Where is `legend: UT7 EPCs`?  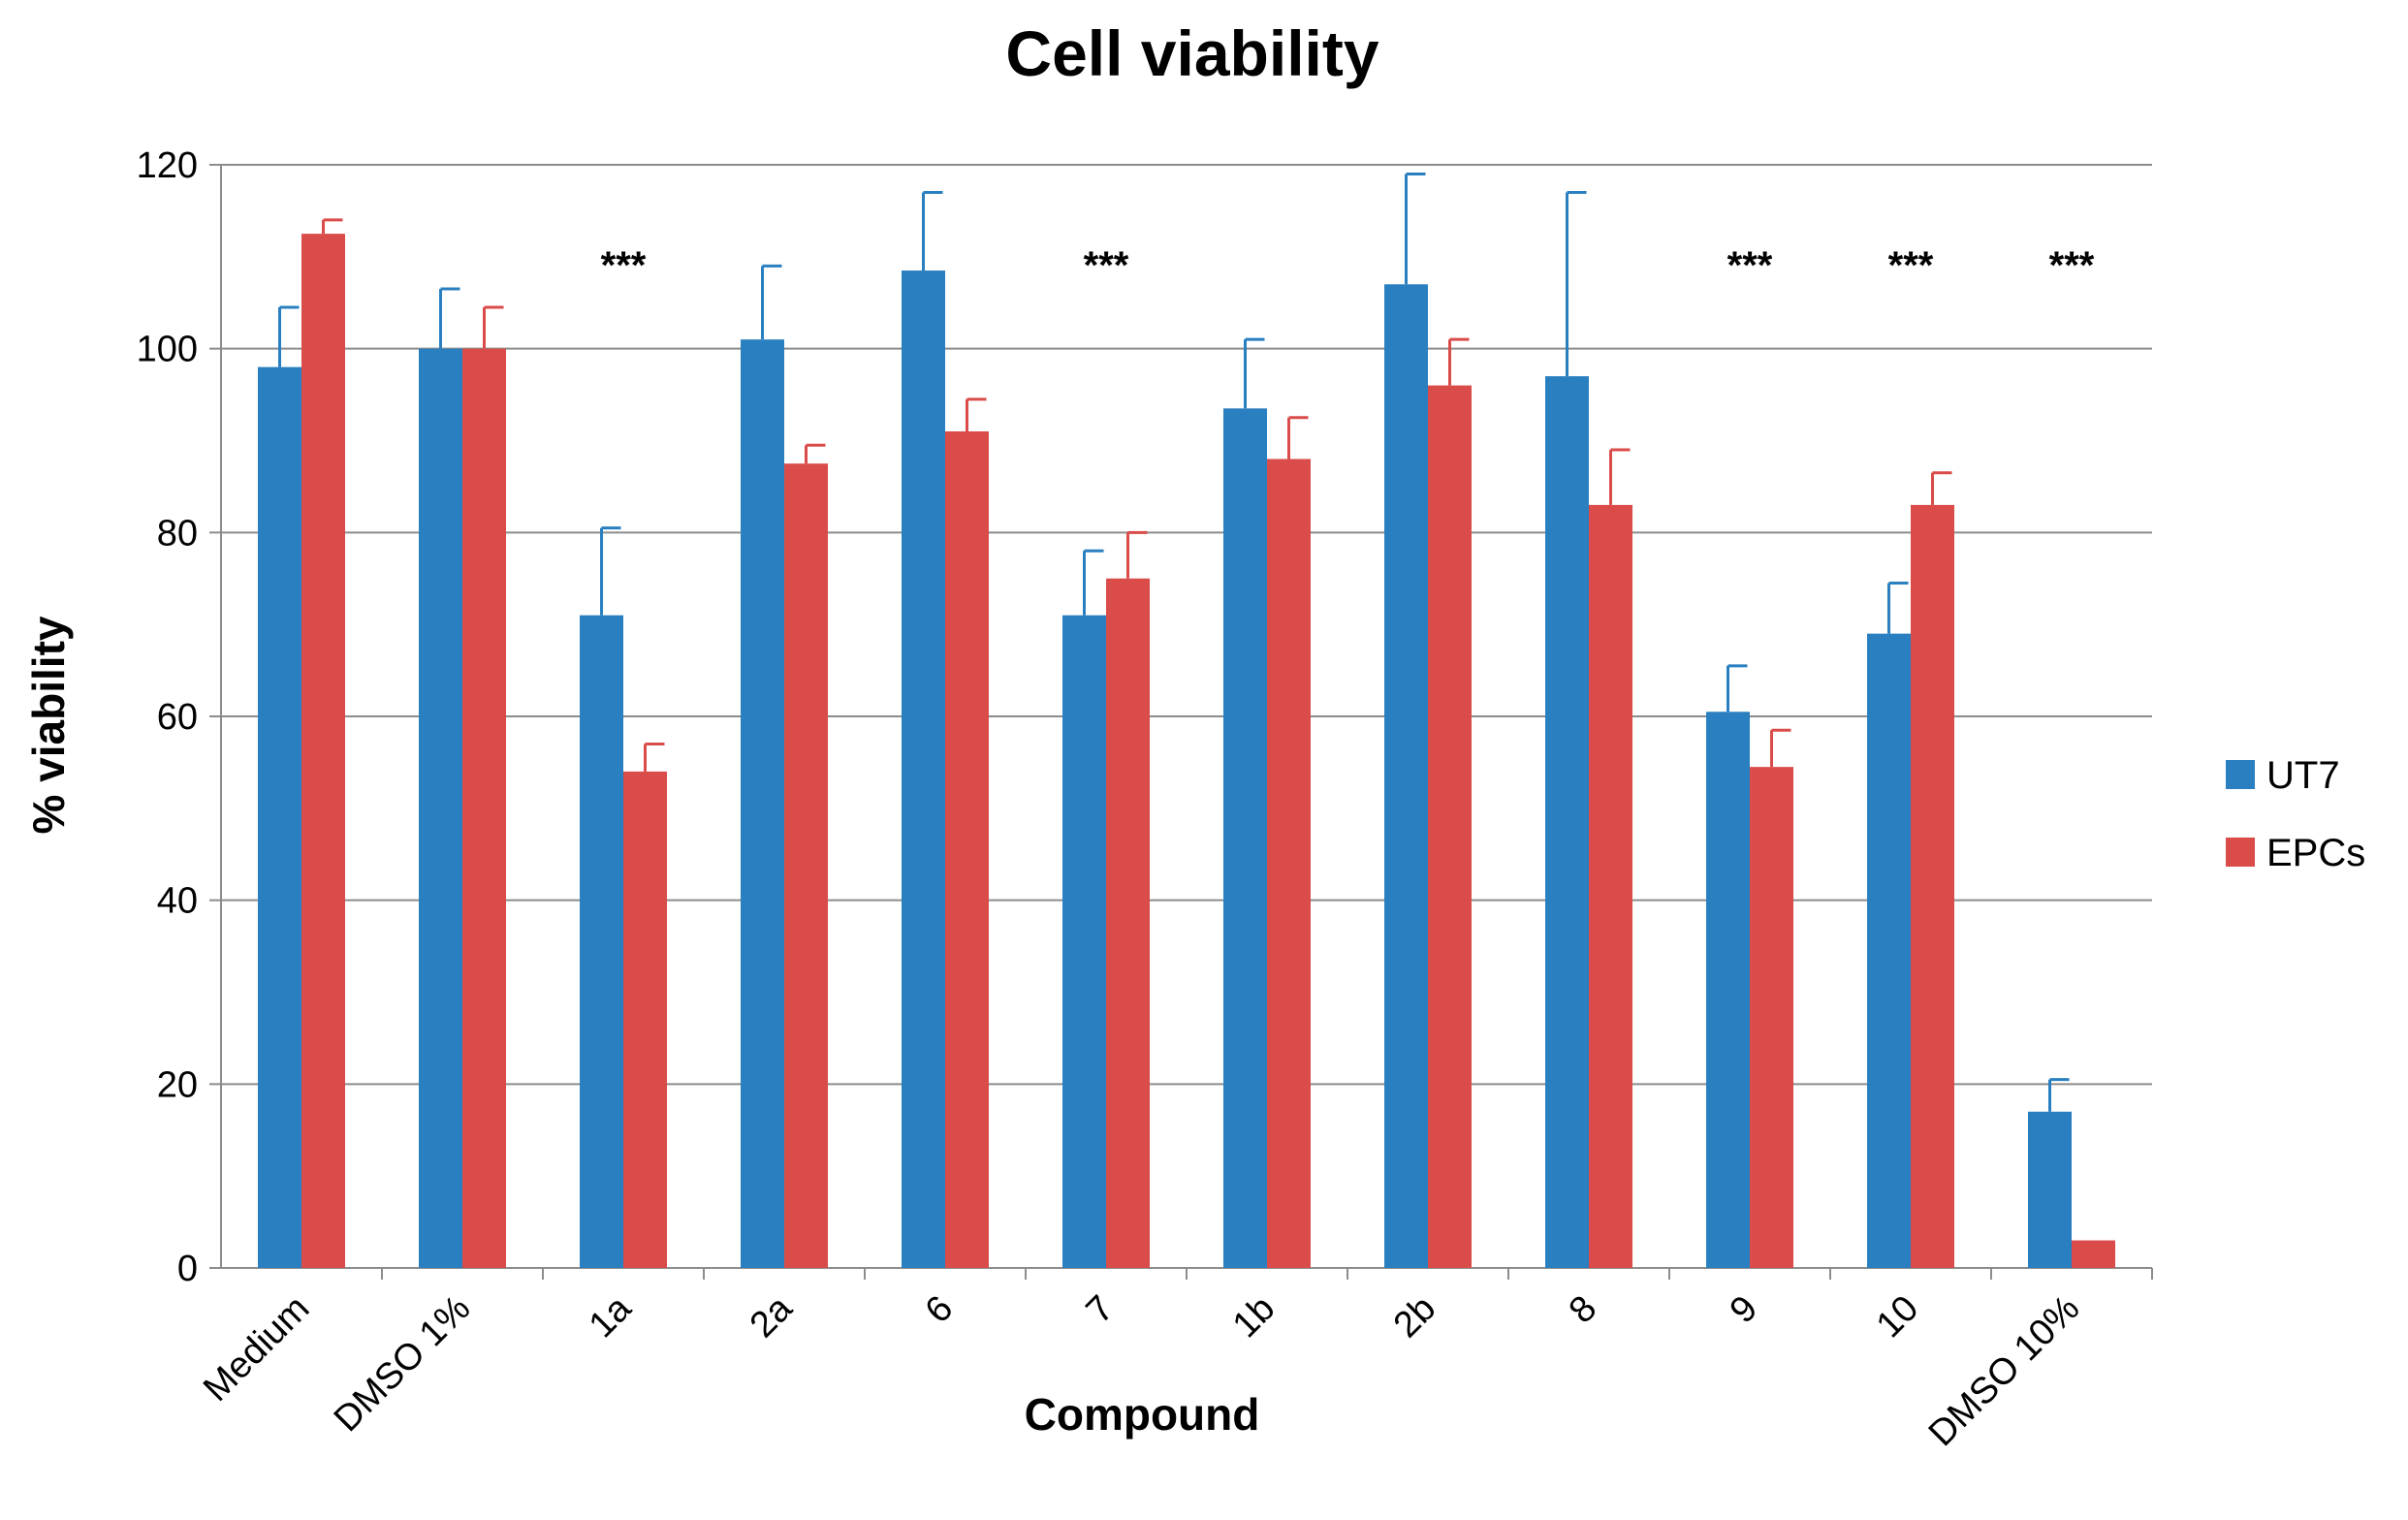
legend: UT7 EPCs is located at coordinates (2295, 814).